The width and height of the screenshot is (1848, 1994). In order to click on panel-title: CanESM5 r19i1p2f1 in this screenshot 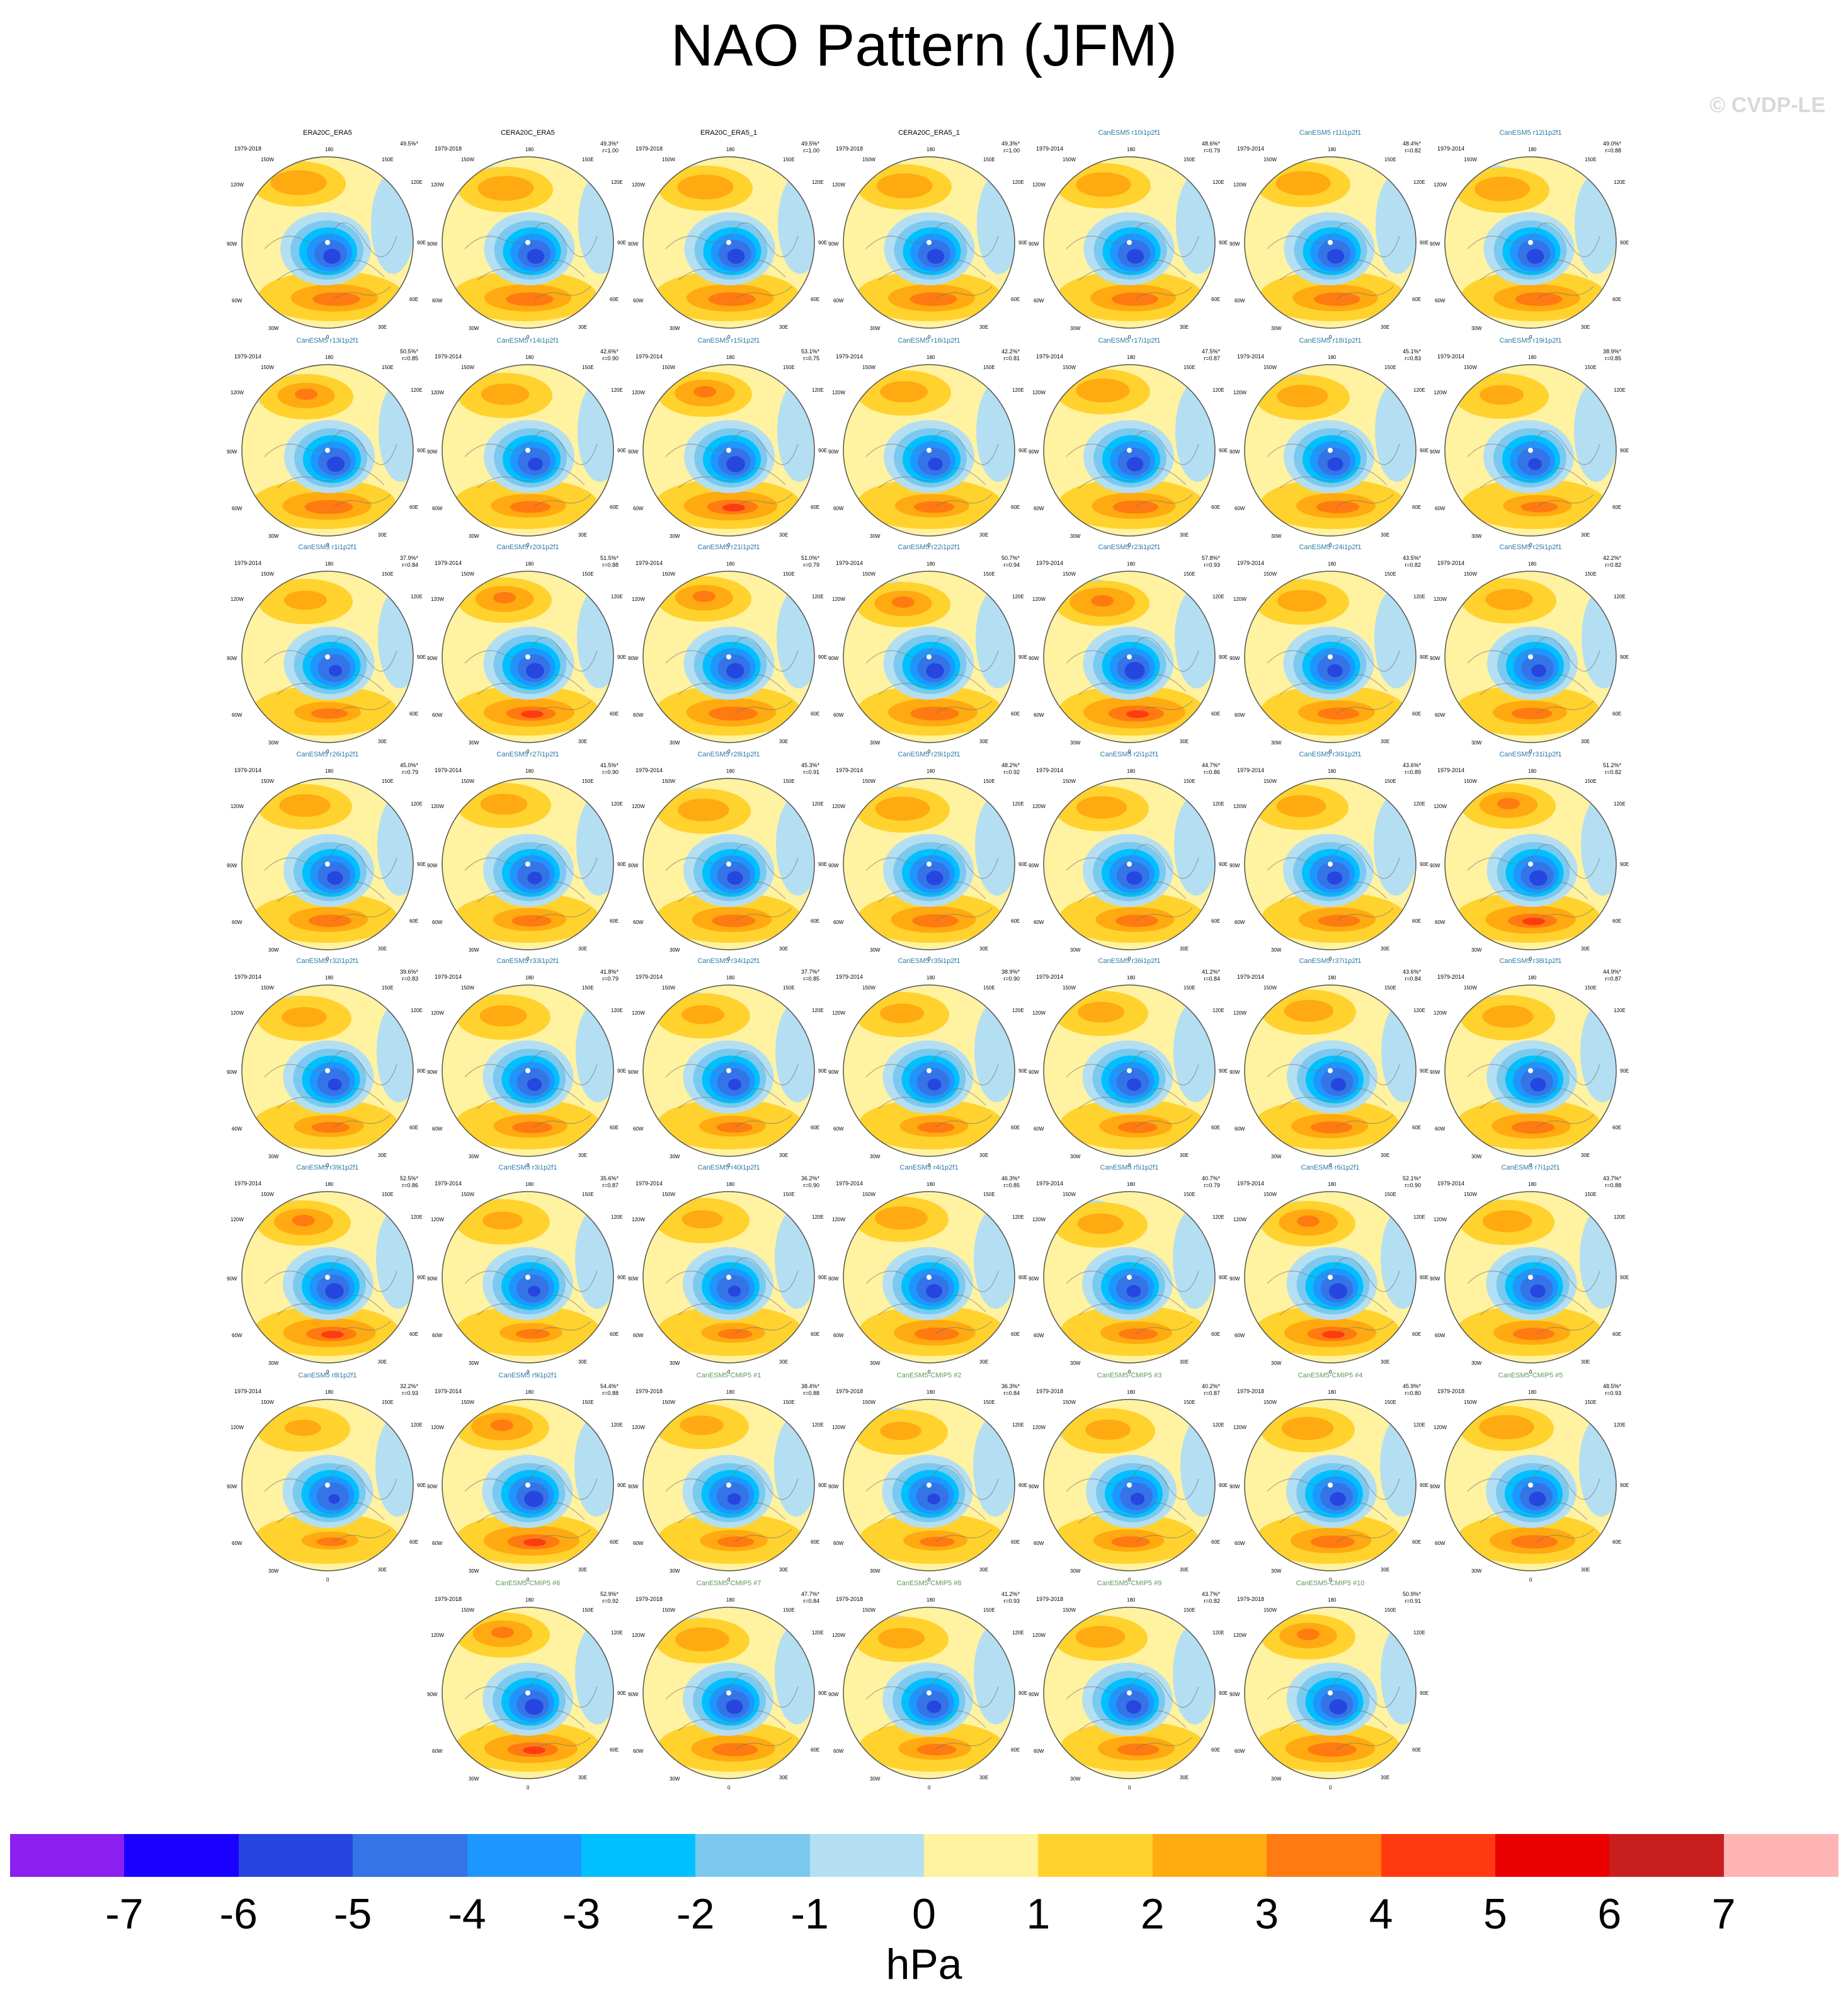, I will do `click(1530, 341)`.